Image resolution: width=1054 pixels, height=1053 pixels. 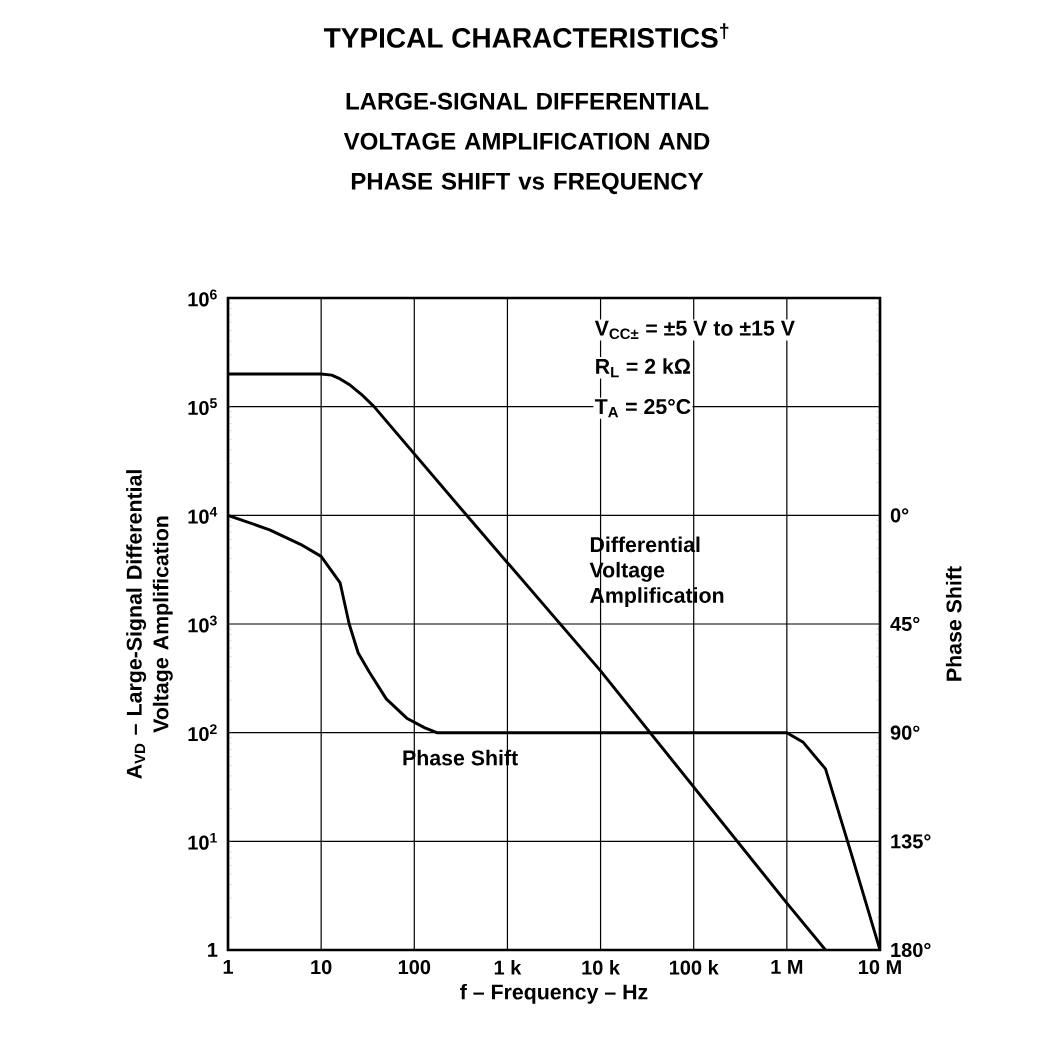 I want to click on chart-title: TYPICAL CHARACTERISTICS$^{†}$, so click(x=526, y=35).